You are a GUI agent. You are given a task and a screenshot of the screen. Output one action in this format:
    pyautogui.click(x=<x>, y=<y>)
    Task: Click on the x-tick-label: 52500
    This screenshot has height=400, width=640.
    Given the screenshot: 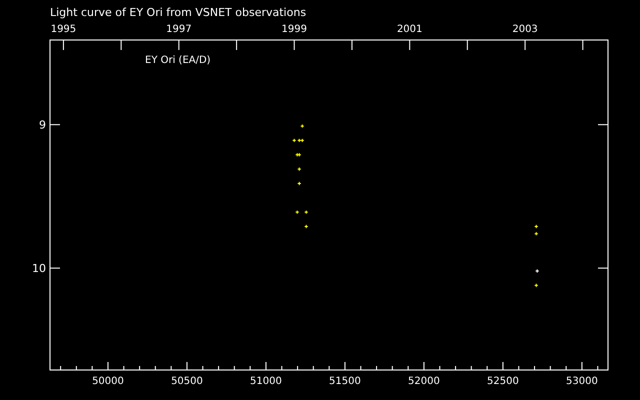 What is the action you would take?
    pyautogui.click(x=503, y=381)
    